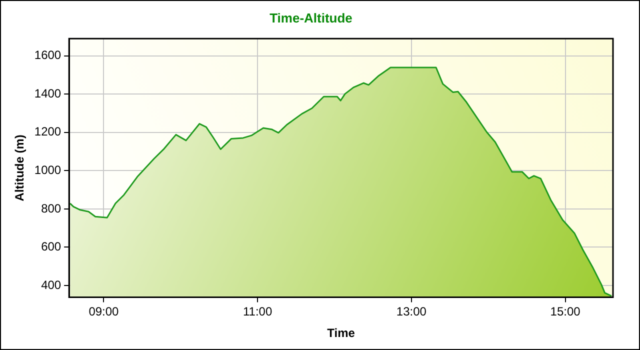 The width and height of the screenshot is (640, 350). Describe the element at coordinates (51, 247) in the screenshot. I see `y-tick-label: 600` at that location.